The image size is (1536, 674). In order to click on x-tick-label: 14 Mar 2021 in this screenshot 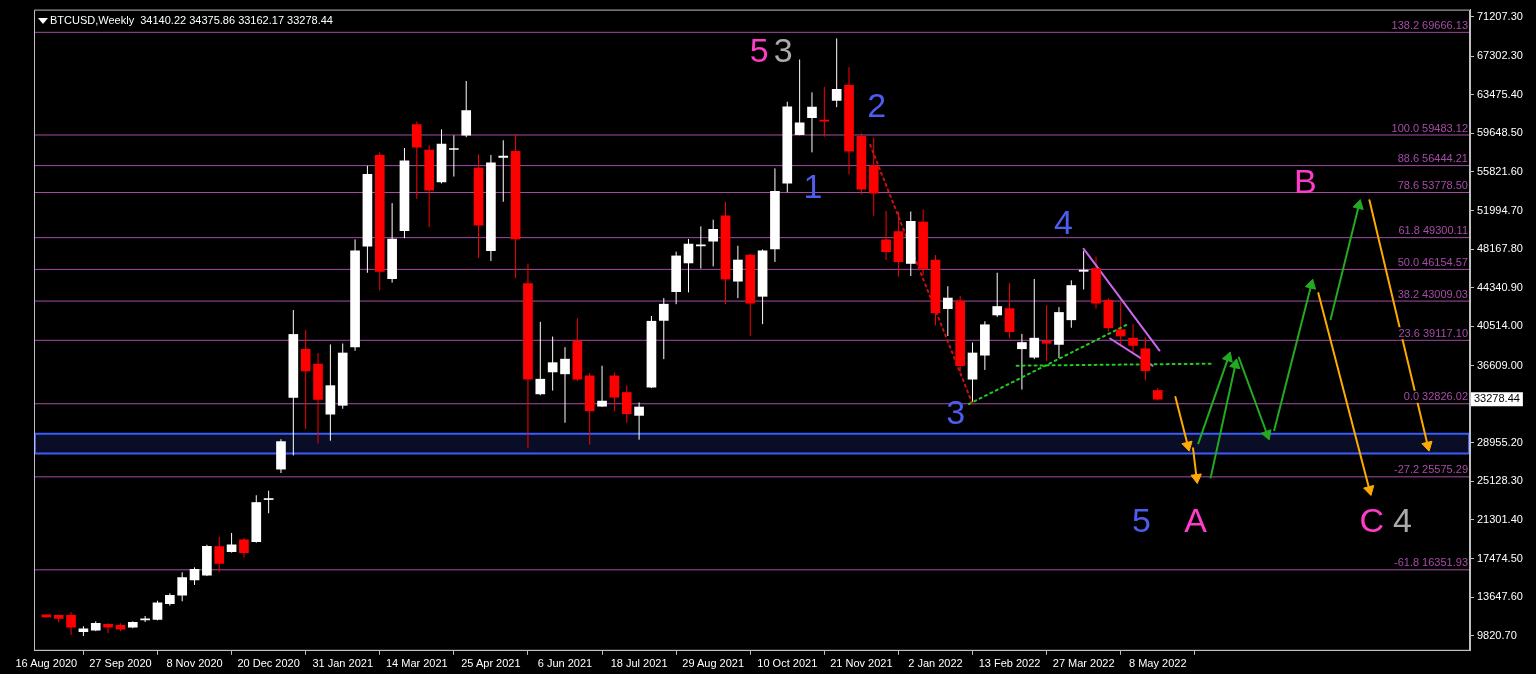, I will do `click(416, 663)`.